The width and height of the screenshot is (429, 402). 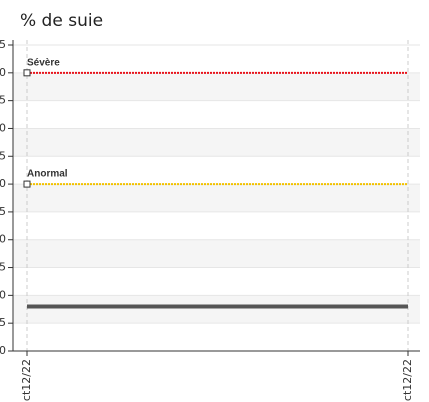 What do you see at coordinates (3, 322) in the screenshot?
I see `y-tick-label: 0.5` at bounding box center [3, 322].